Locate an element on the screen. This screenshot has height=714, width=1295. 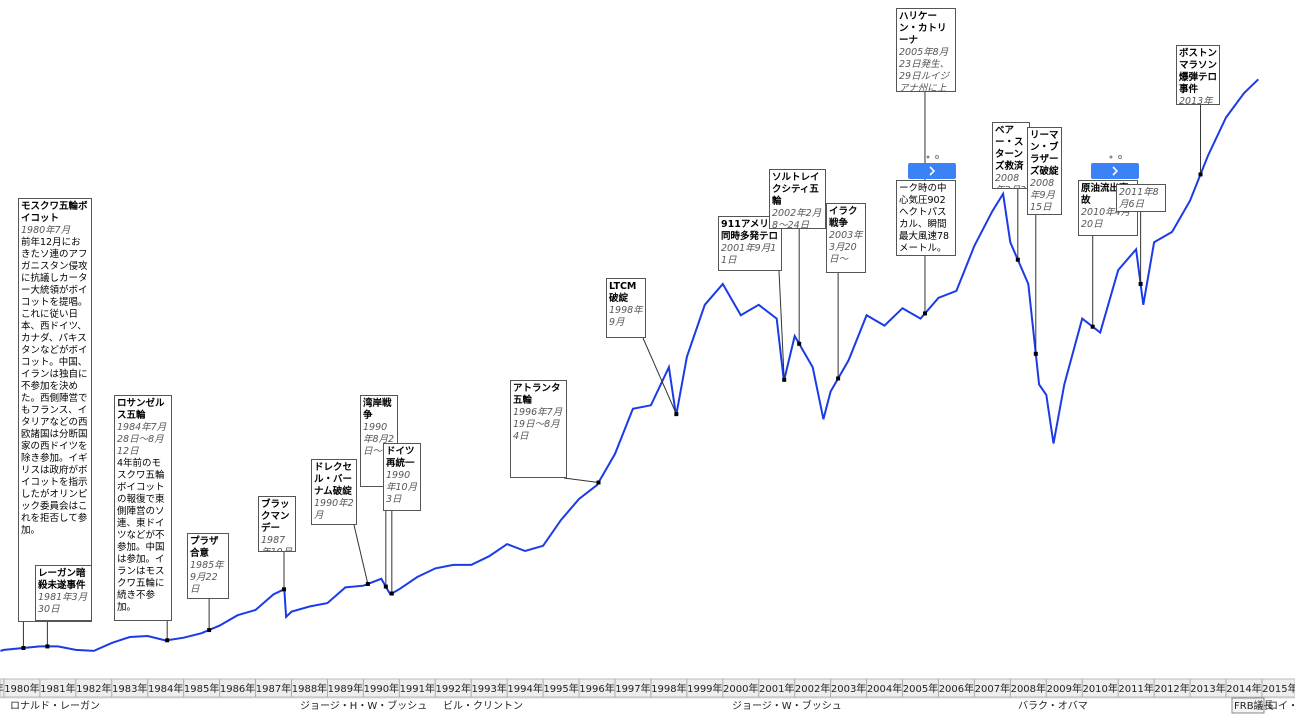
x-tick-label: 2007年 is located at coordinates (992, 688).